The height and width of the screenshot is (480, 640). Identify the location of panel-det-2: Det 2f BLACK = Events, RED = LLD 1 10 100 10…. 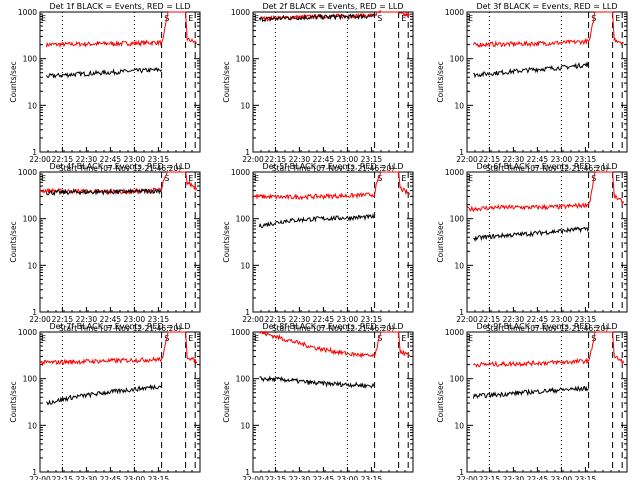
(318, 87).